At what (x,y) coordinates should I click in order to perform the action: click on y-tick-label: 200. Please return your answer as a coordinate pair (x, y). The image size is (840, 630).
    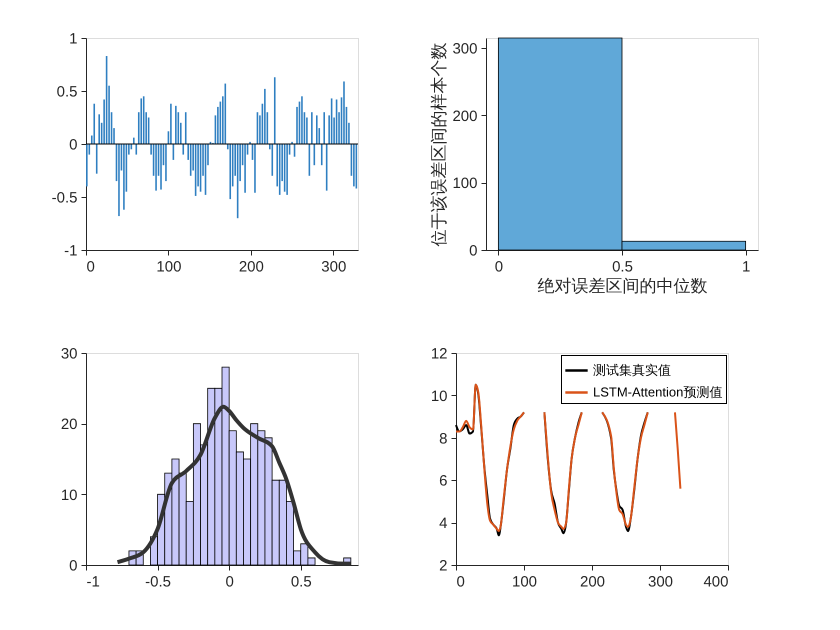
    Looking at the image, I should click on (465, 116).